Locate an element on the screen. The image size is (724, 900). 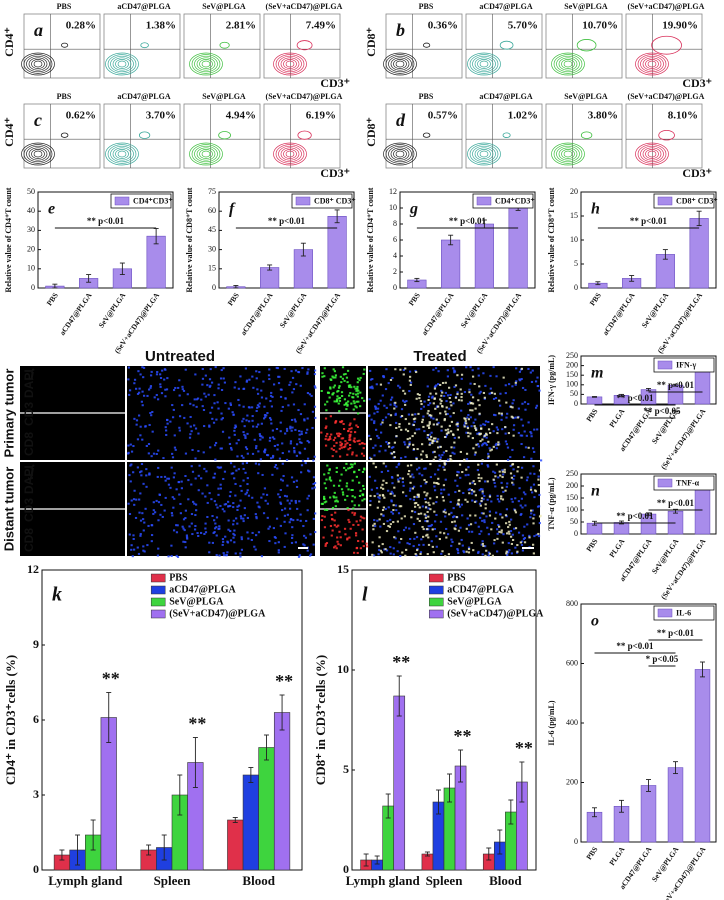
y-tick-label: 100 is located at coordinates (572, 384).